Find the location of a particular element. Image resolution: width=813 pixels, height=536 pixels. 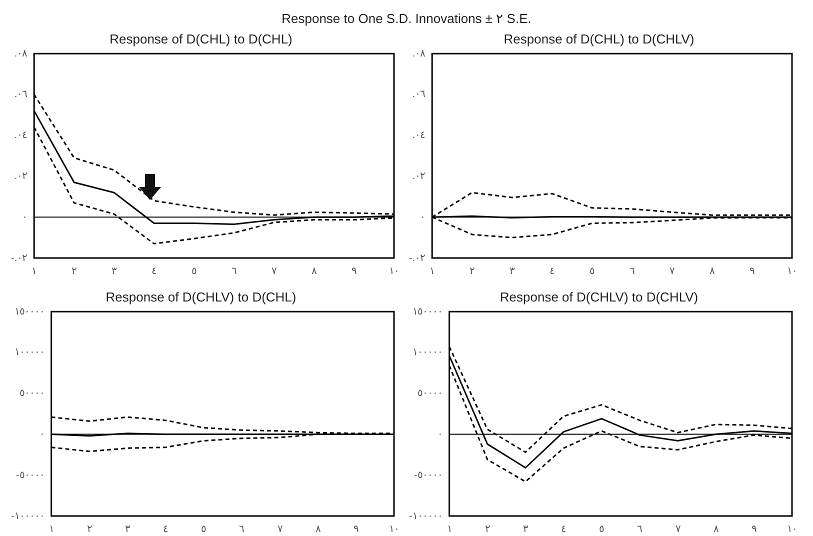

chart-title: Response of D(CHL) to D(CHLV) is located at coordinates (599, 38).